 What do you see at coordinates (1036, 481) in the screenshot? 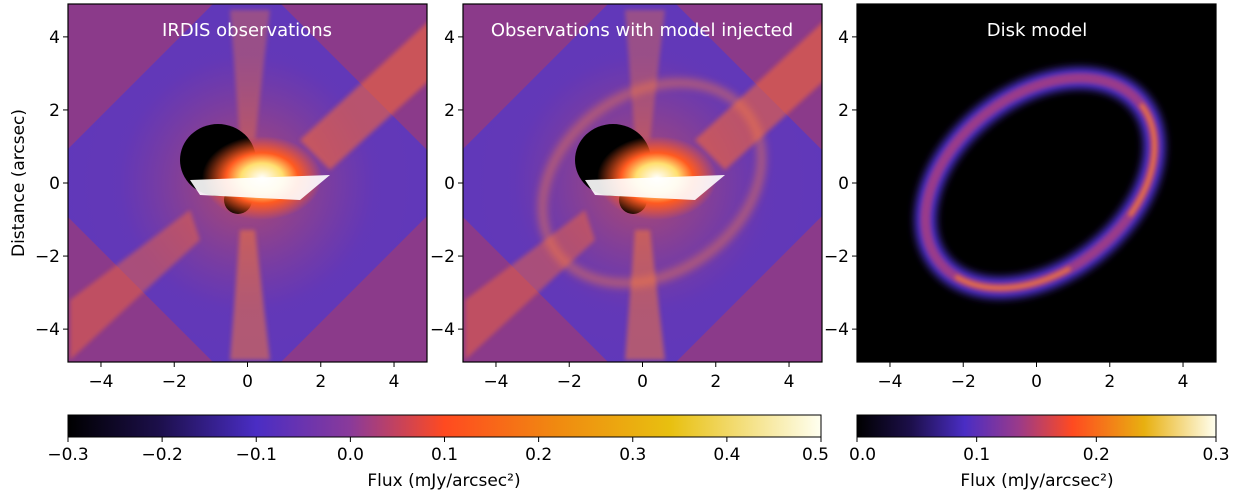
I see `colorbar-model-label: Flux (mJy/arcsec²)` at bounding box center [1036, 481].